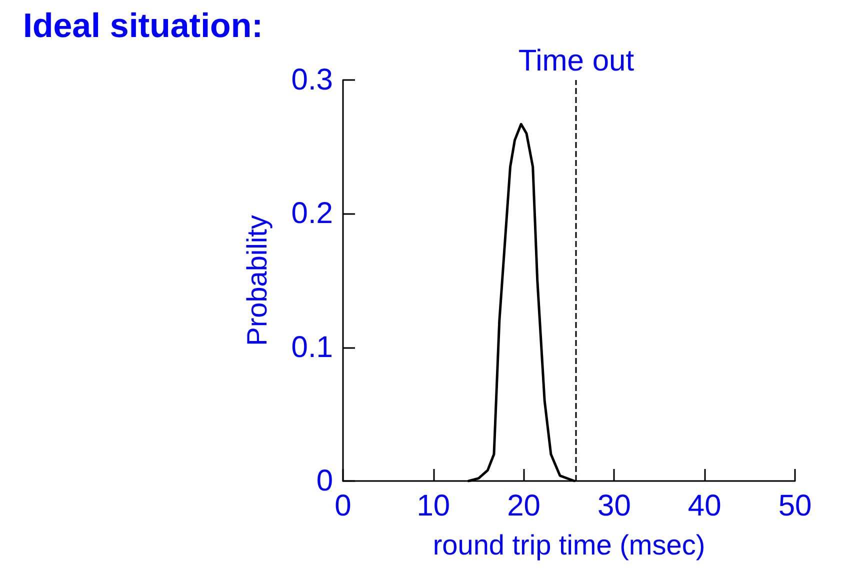  I want to click on x-tick-label: 40, so click(705, 506).